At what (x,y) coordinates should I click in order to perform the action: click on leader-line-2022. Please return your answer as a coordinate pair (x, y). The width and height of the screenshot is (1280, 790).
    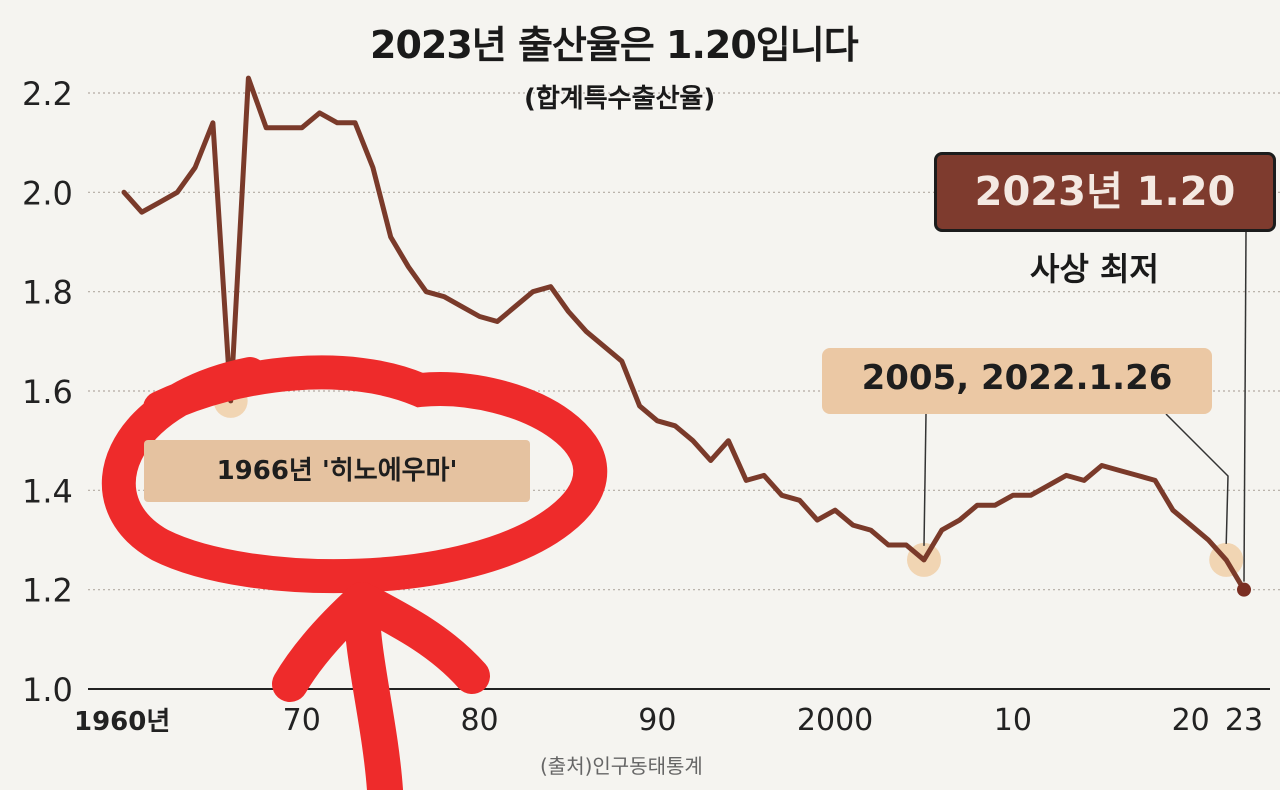
    Looking at the image, I should click on (1197, 478).